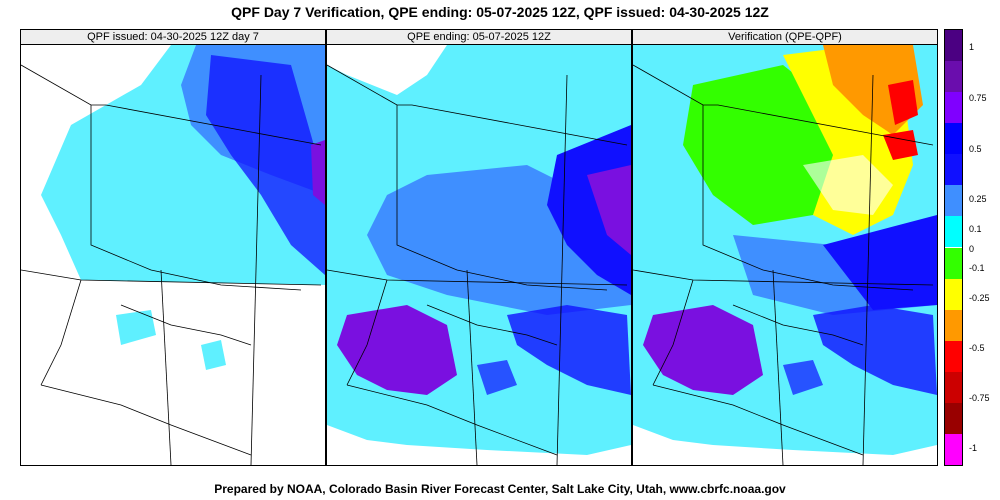 The width and height of the screenshot is (1000, 500). What do you see at coordinates (977, 348) in the screenshot?
I see `legend-label: -0.5` at bounding box center [977, 348].